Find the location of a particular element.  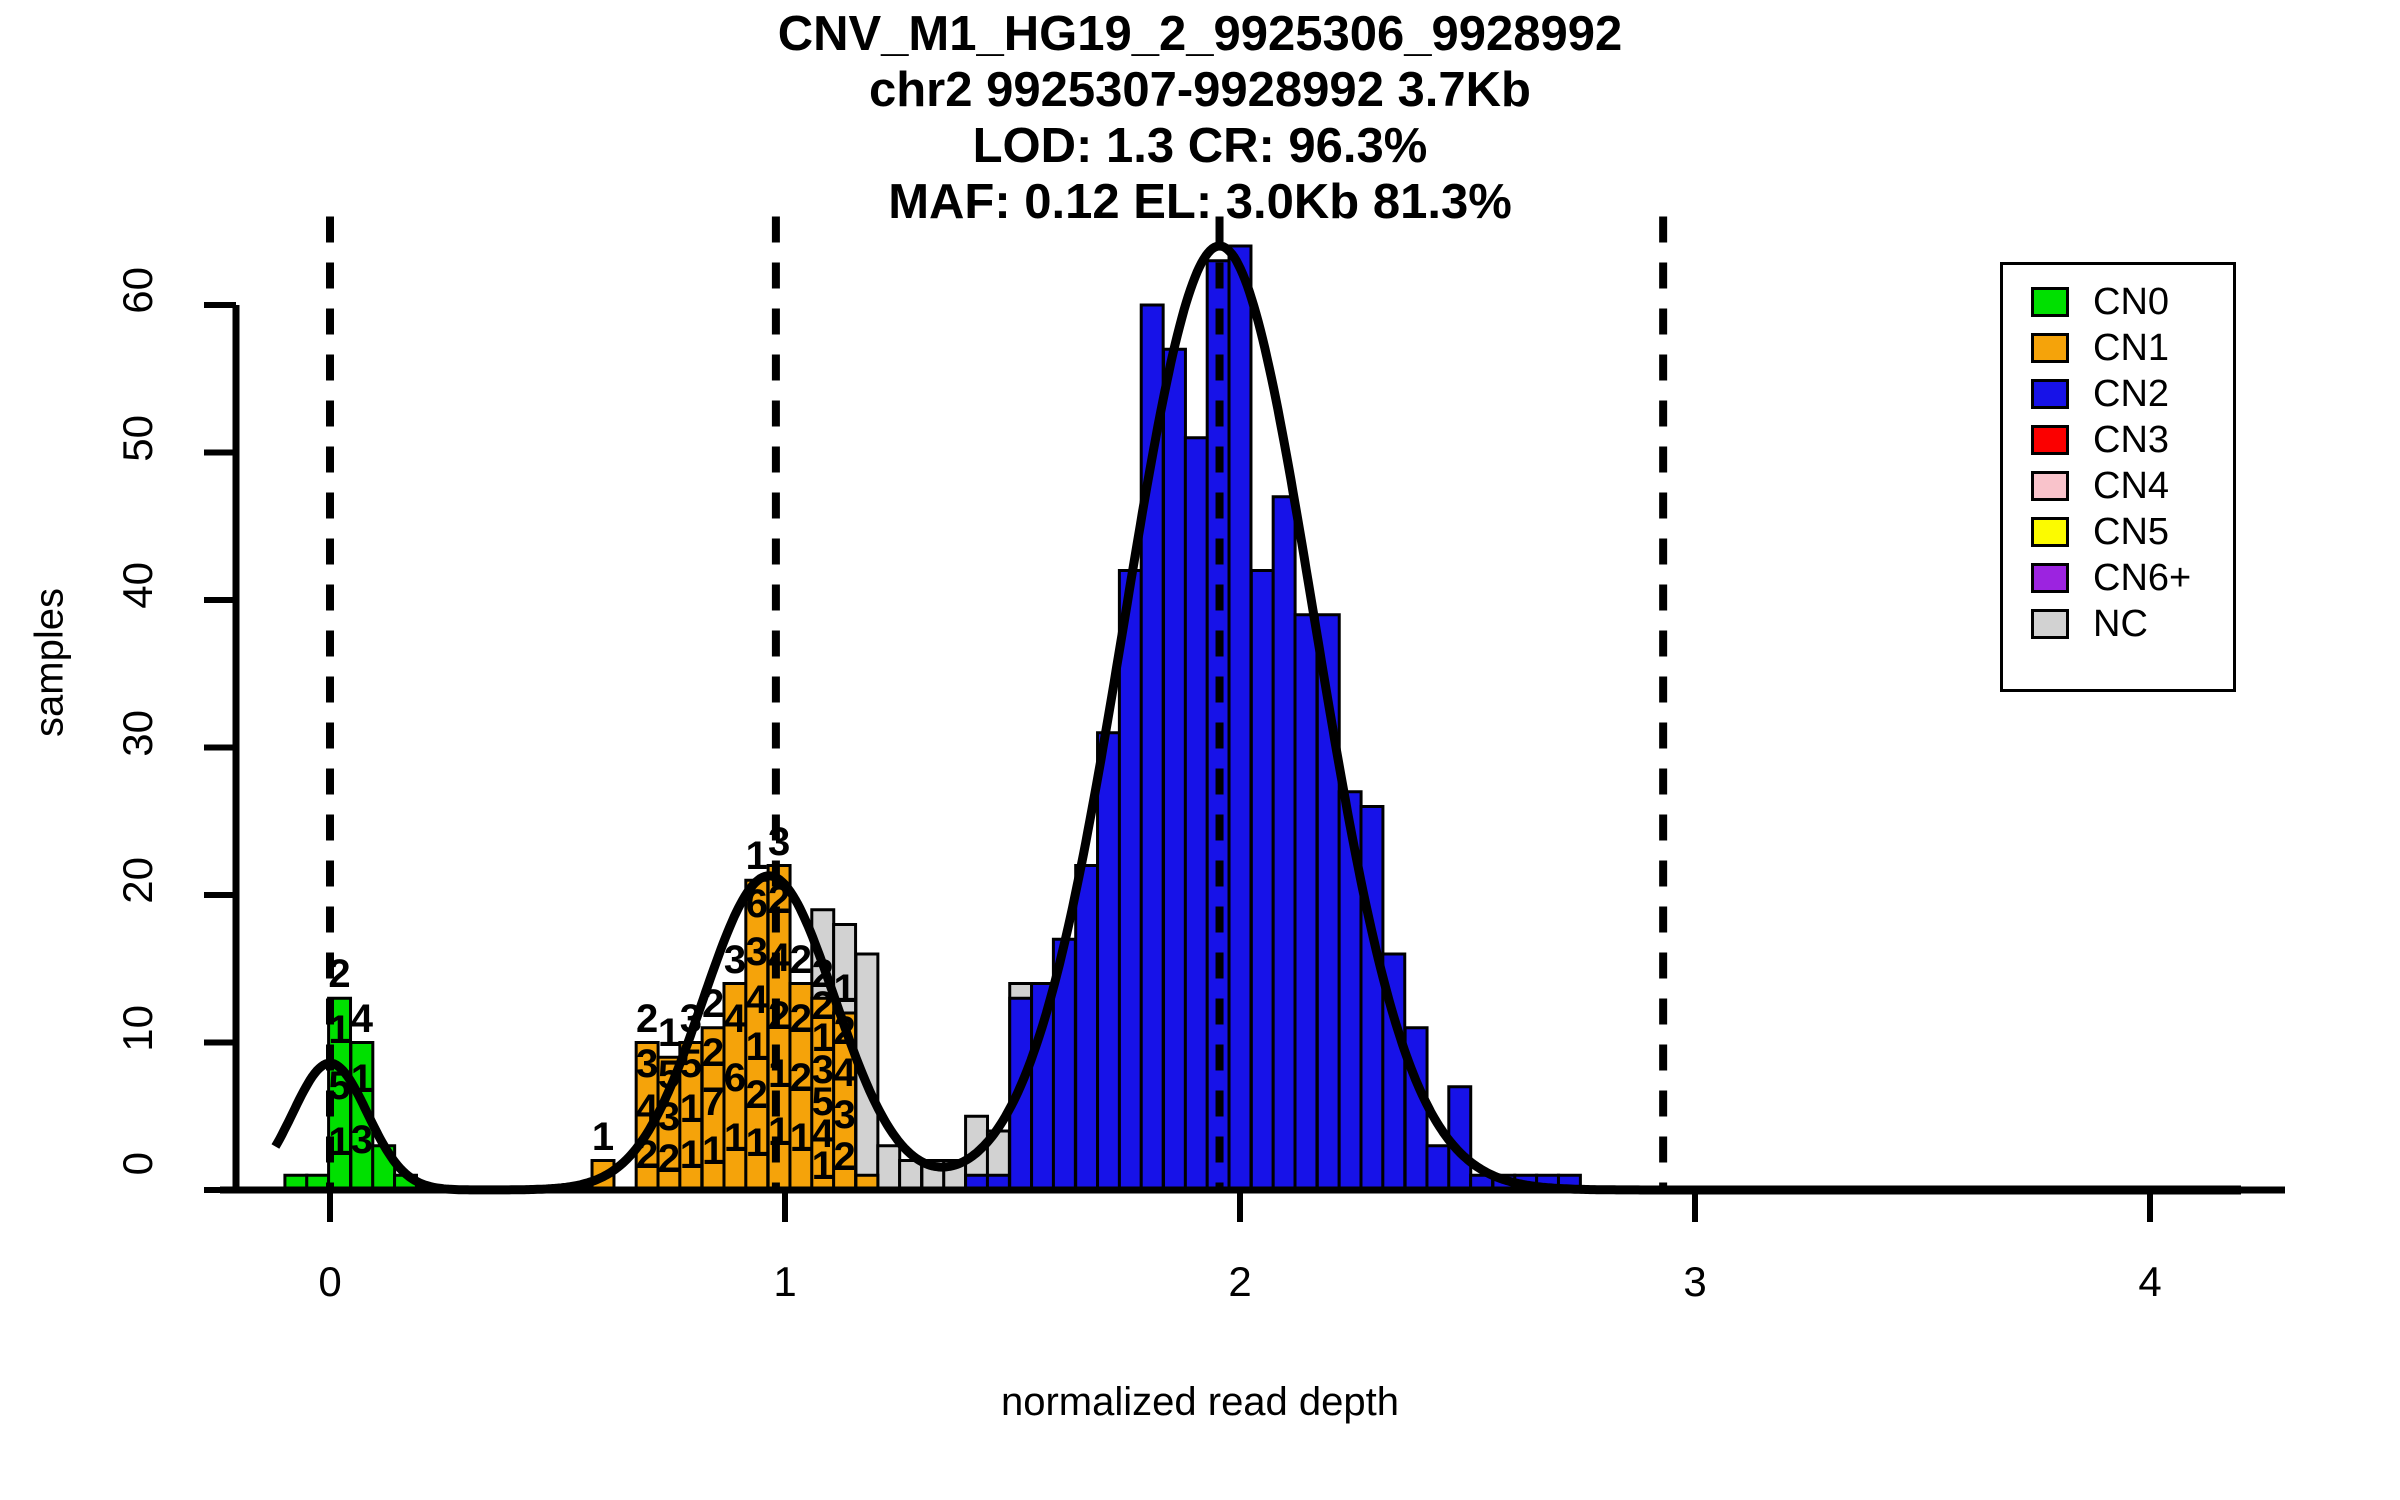

title-line-2: chr2 9925307-9928992 3.7Kb is located at coordinates (1199, 90).